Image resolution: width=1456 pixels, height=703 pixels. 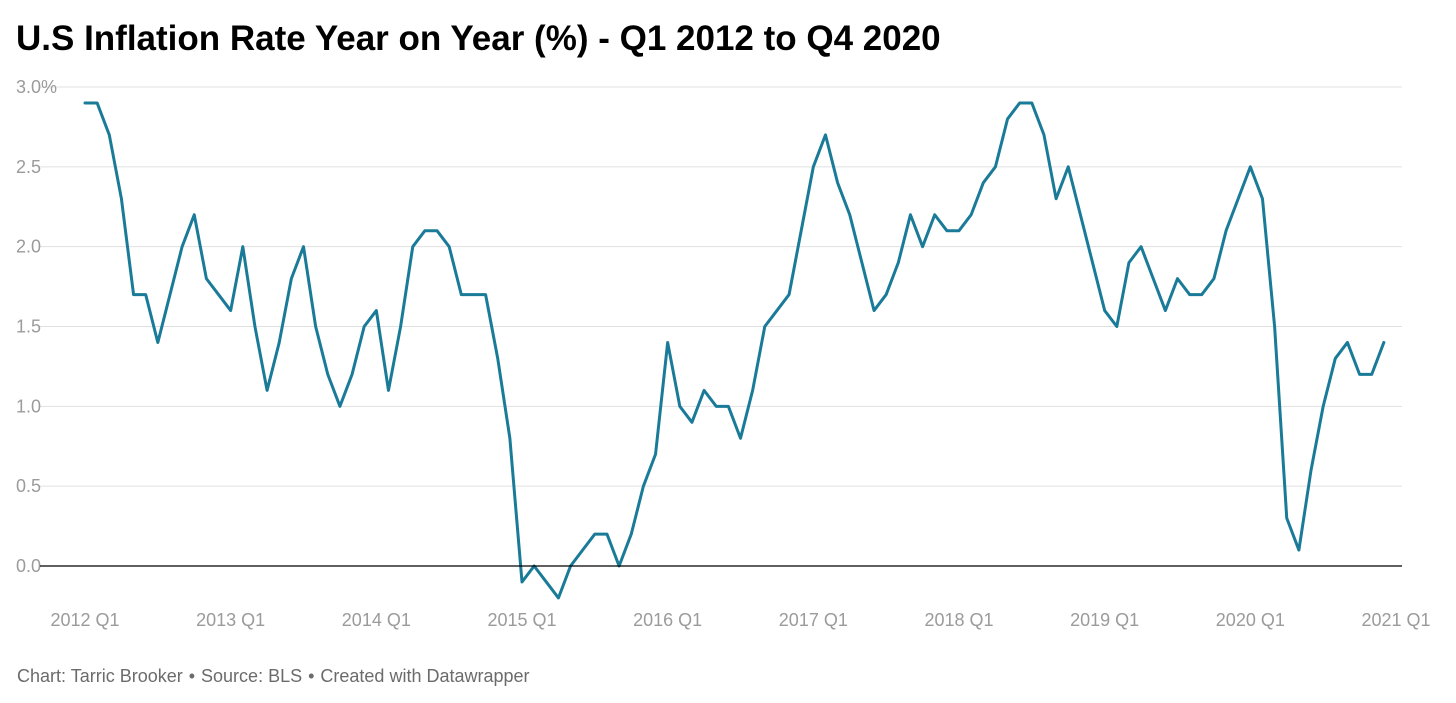 I want to click on y-tick-label: 0.0, so click(x=28, y=566).